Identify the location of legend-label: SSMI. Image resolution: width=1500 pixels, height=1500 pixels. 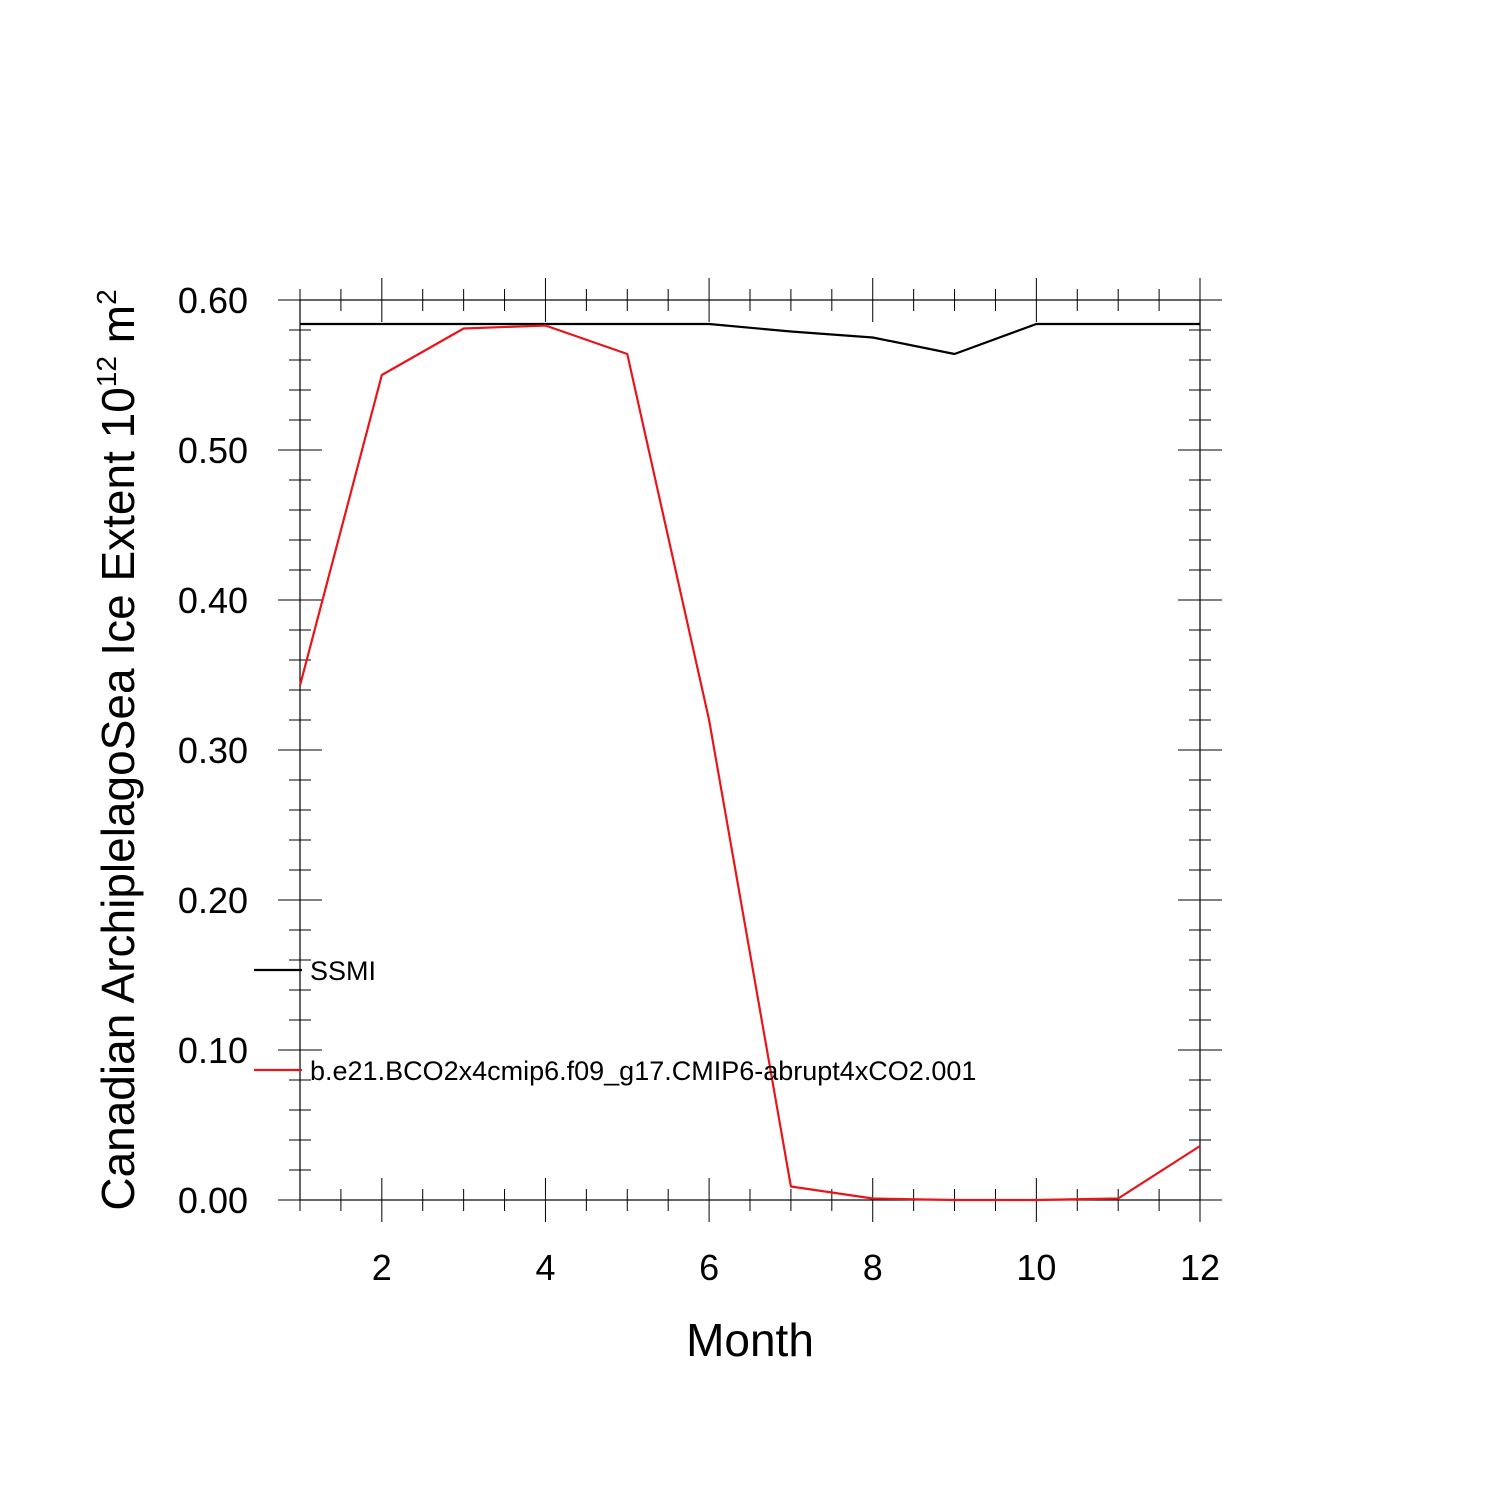
(343, 971).